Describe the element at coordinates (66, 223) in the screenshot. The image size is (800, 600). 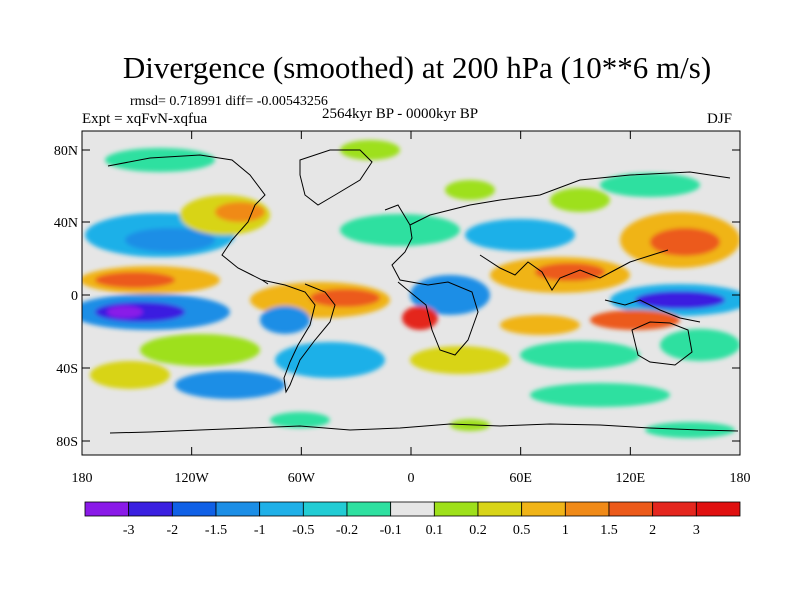
I see `lat-label: 40N` at that location.